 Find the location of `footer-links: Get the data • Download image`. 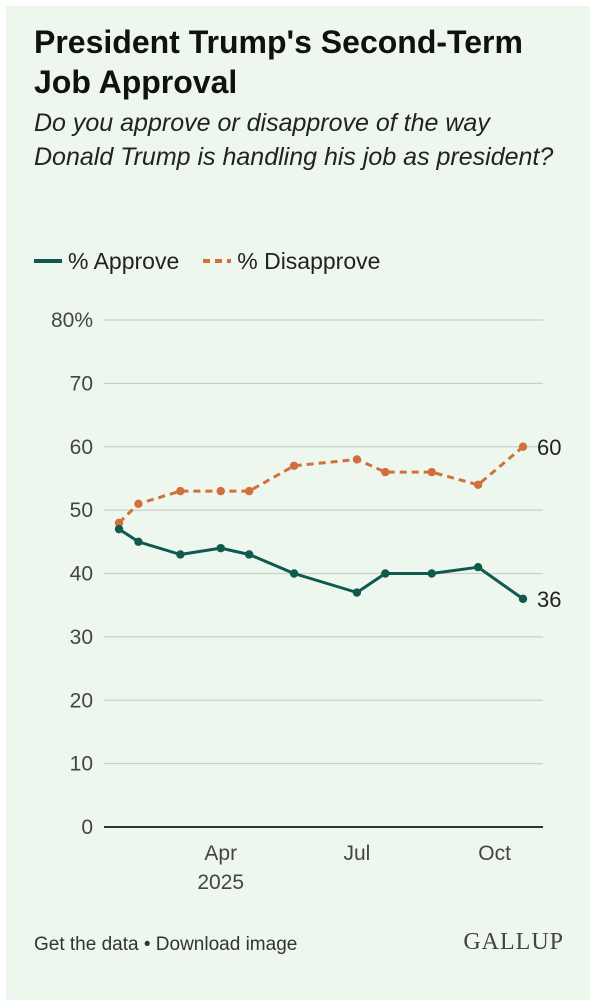

footer-links: Get the data • Download image is located at coordinates (165, 945).